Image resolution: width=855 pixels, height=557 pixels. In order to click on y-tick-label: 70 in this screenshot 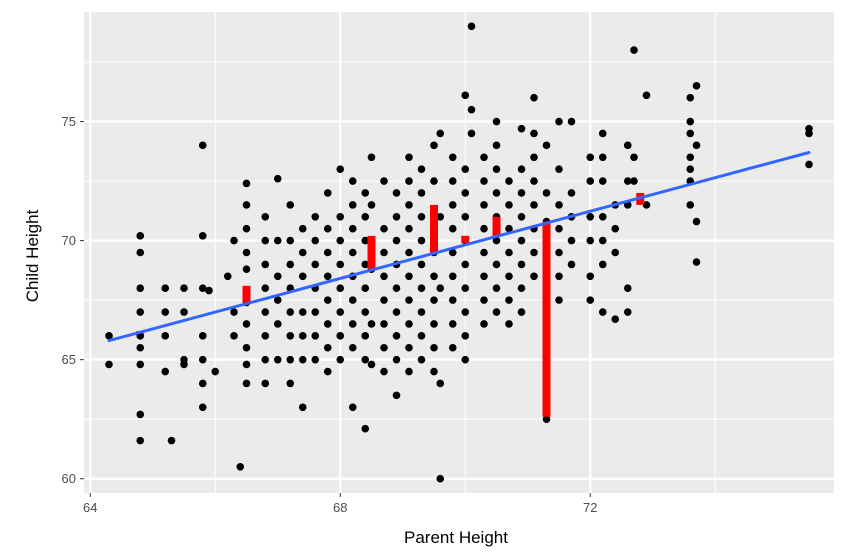, I will do `click(69, 240)`.